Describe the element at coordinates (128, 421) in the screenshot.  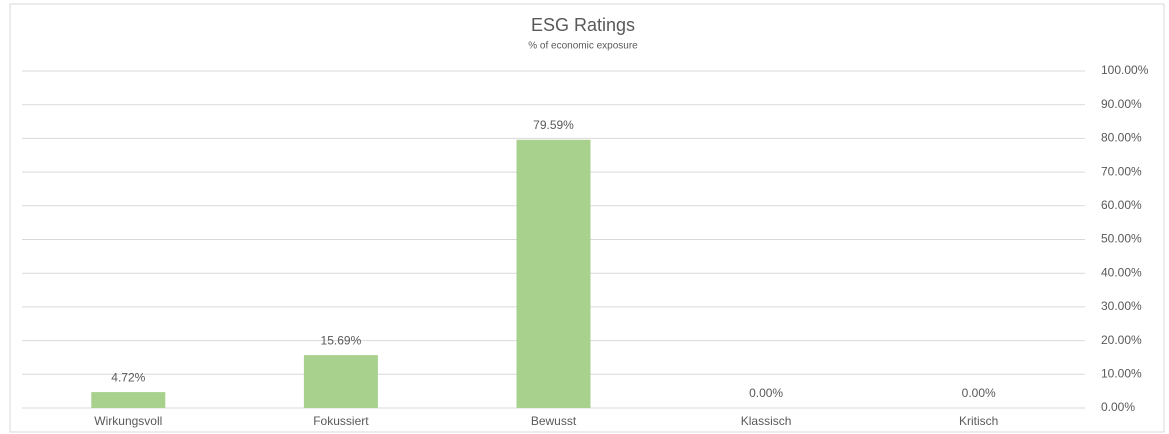
I see `x-tick-label: Wirkungsvoll` at that location.